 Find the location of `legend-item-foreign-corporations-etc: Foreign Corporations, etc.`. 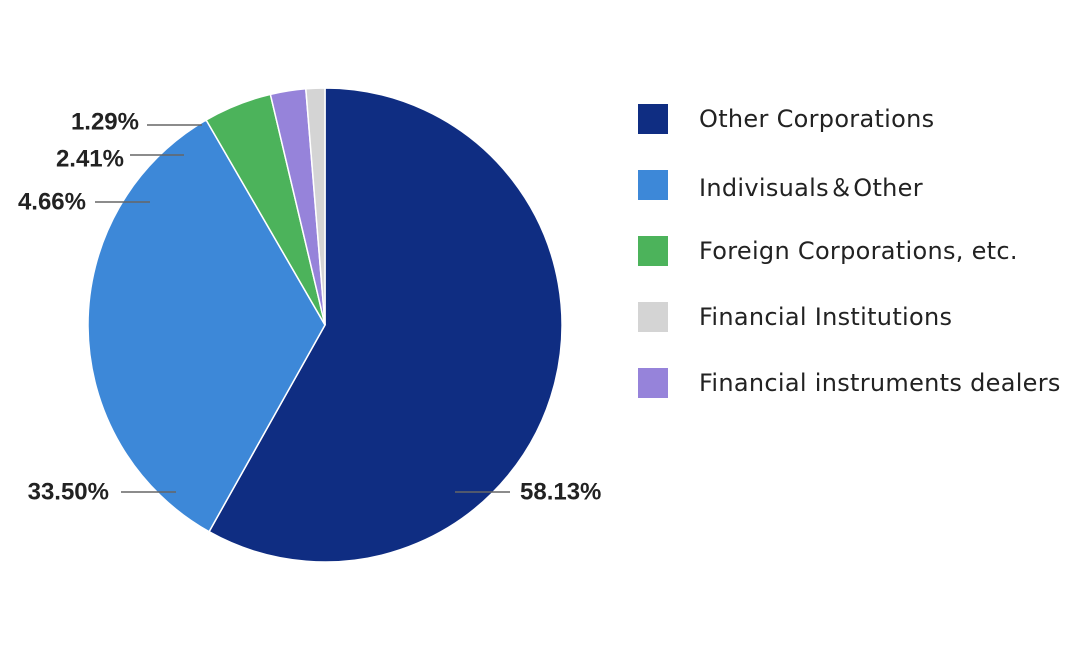

legend-item-foreign-corporations-etc: Foreign Corporations, etc. is located at coordinates (849, 251).